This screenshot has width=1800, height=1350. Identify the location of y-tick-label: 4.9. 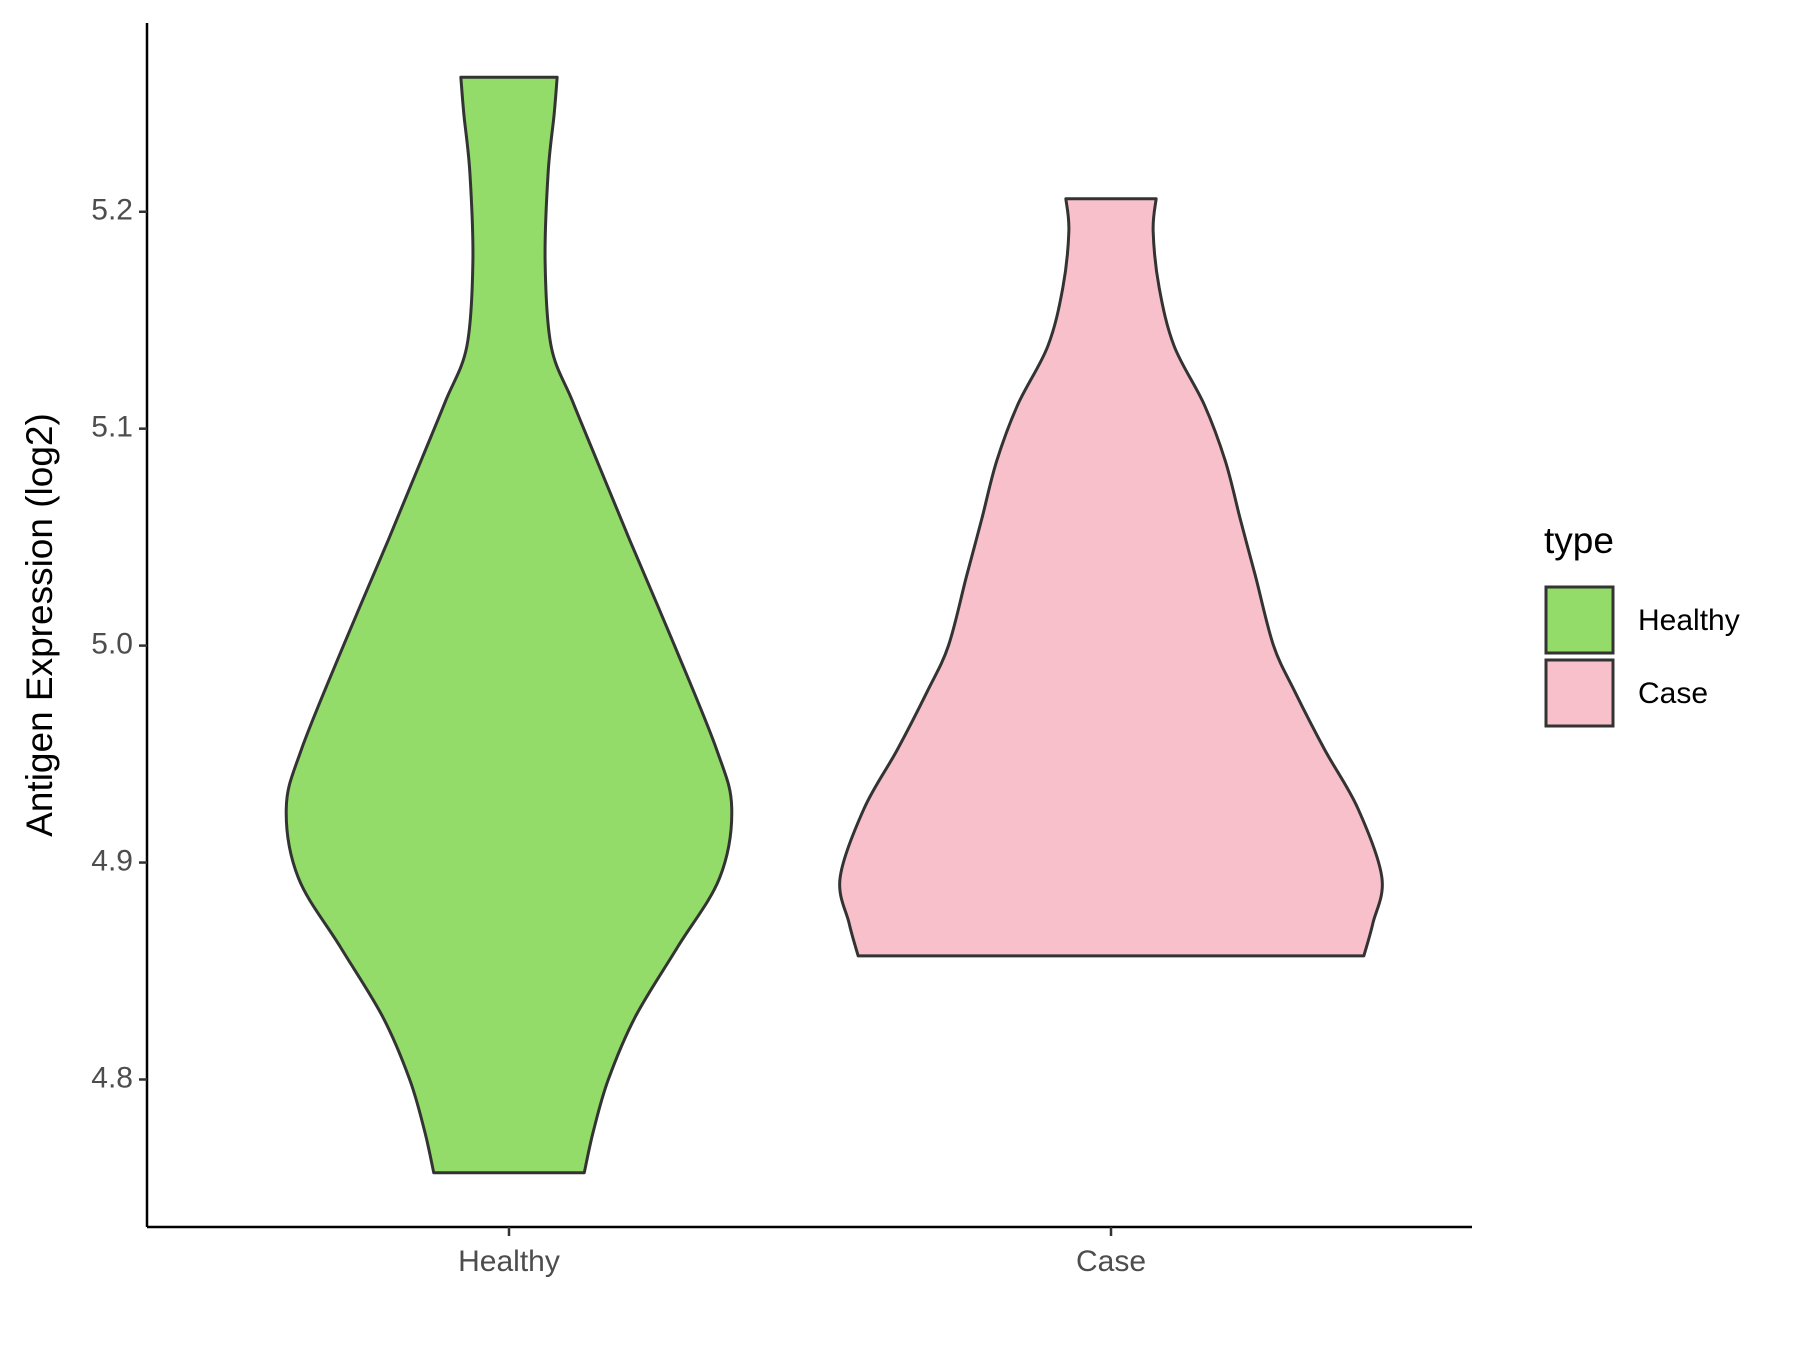
(112, 860).